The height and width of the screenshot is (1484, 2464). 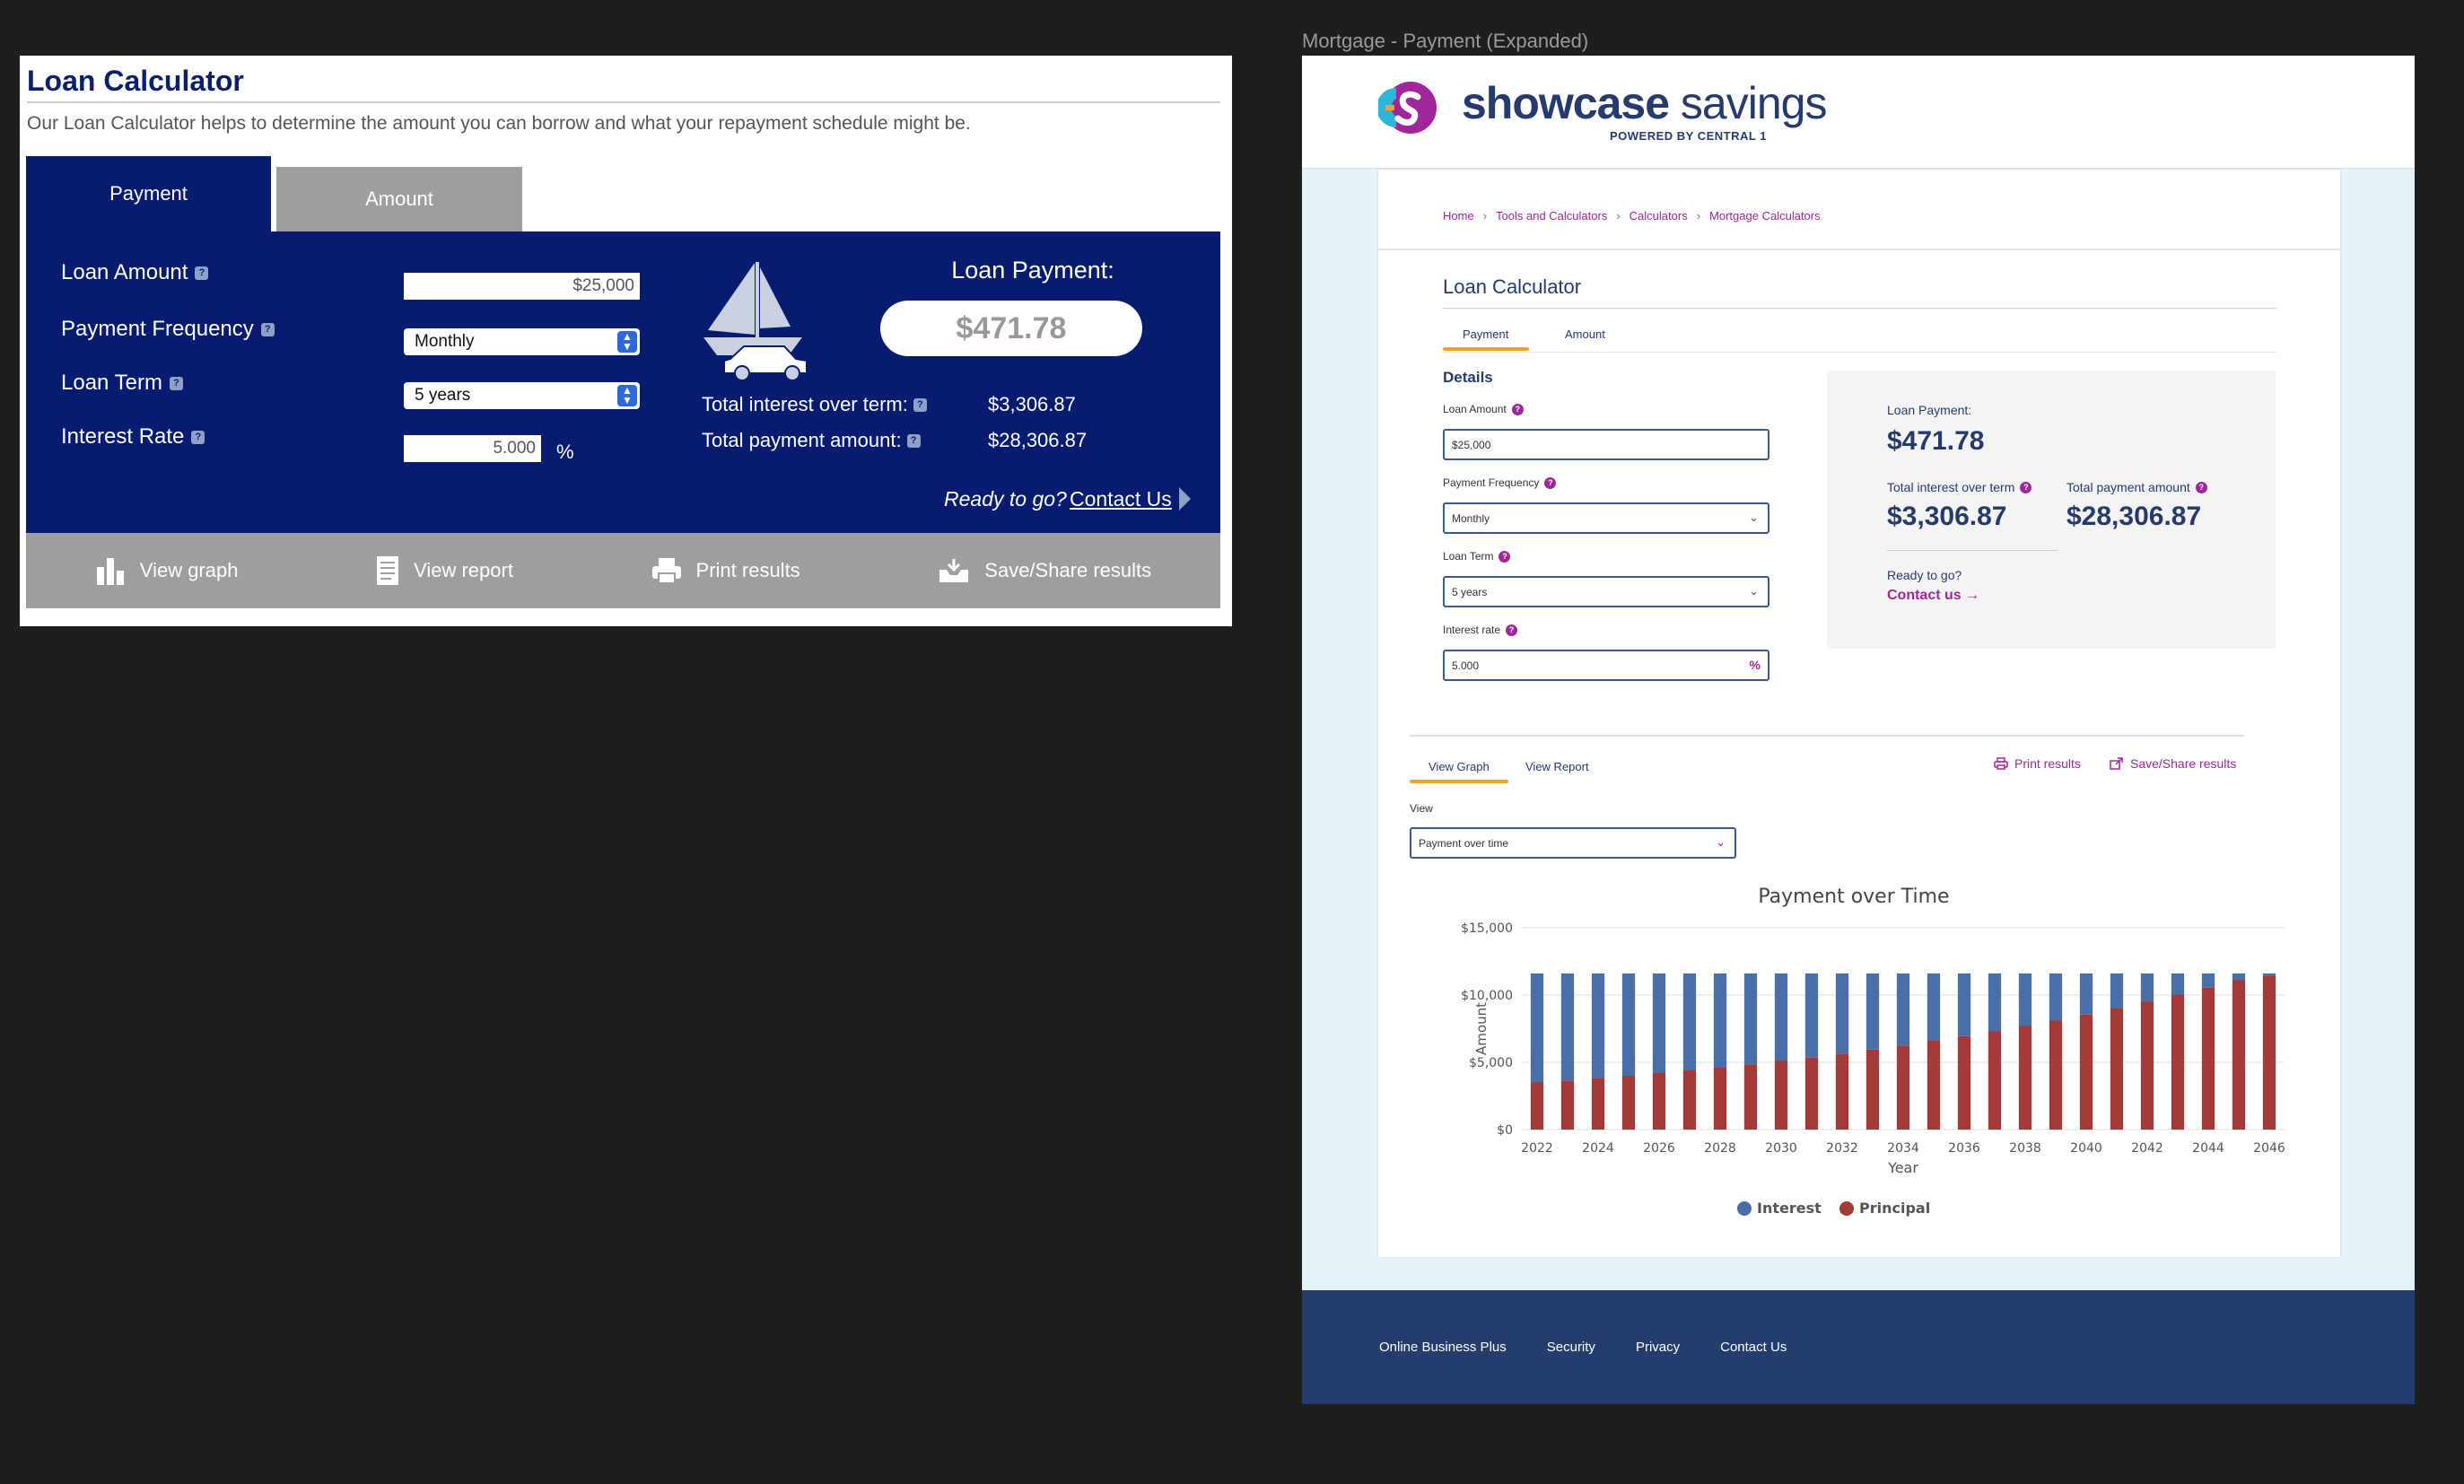 I want to click on old-term-select: 5 years ▲ ▼, so click(x=522, y=395).